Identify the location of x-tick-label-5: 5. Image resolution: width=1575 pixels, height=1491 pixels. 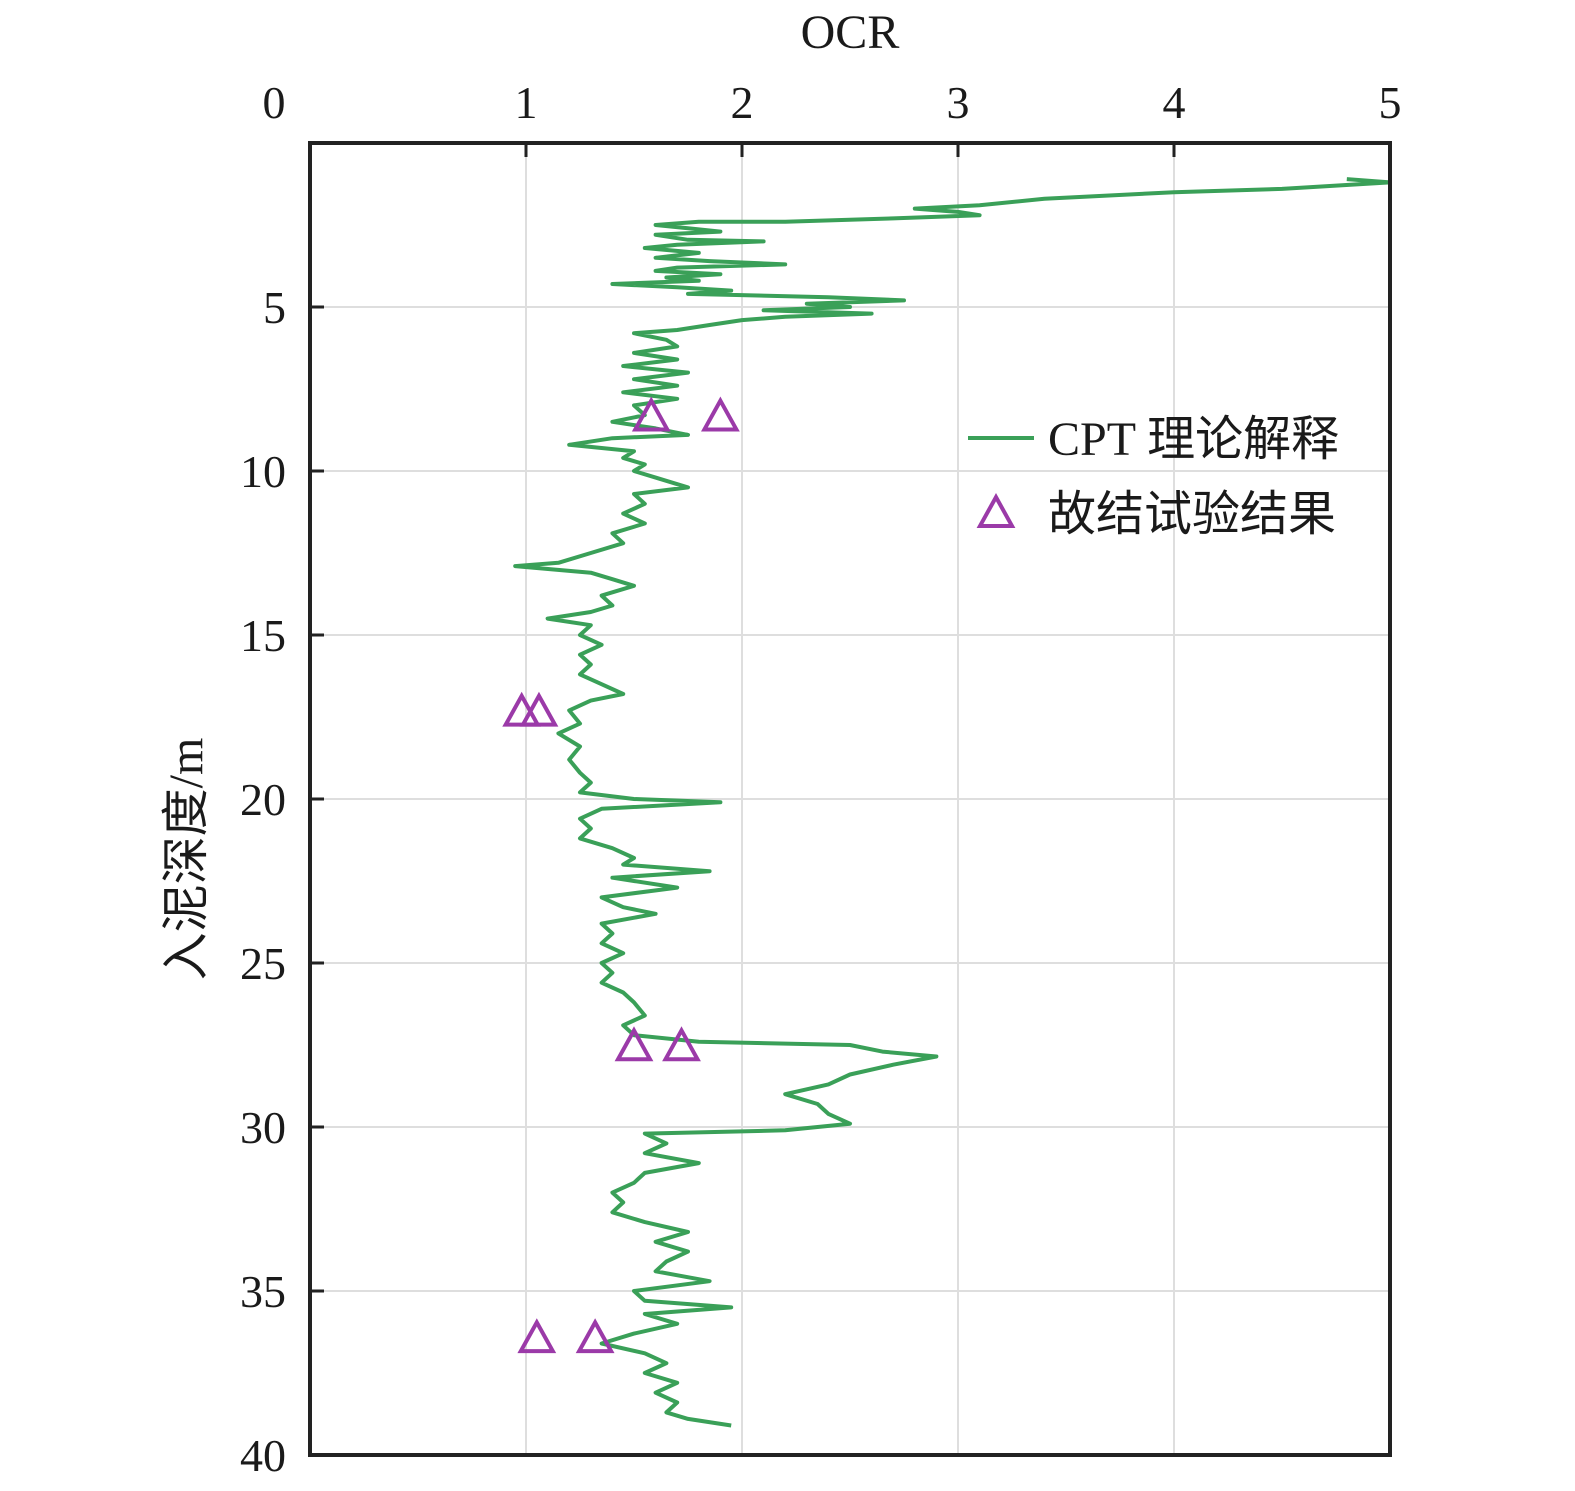
(1390, 102).